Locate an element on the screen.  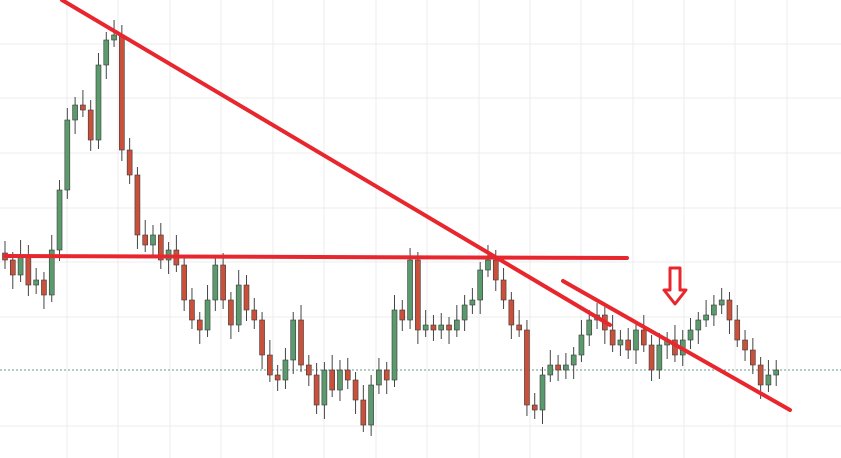
arrow is located at coordinates (675, 286).